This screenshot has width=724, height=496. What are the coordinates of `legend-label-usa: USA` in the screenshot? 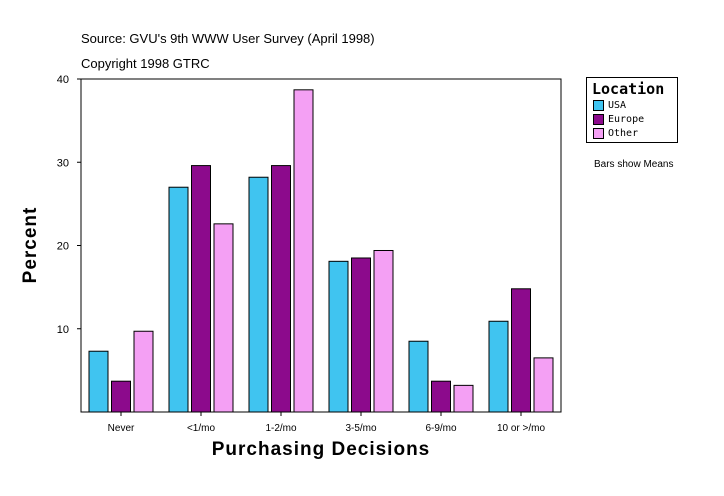 It's located at (617, 105).